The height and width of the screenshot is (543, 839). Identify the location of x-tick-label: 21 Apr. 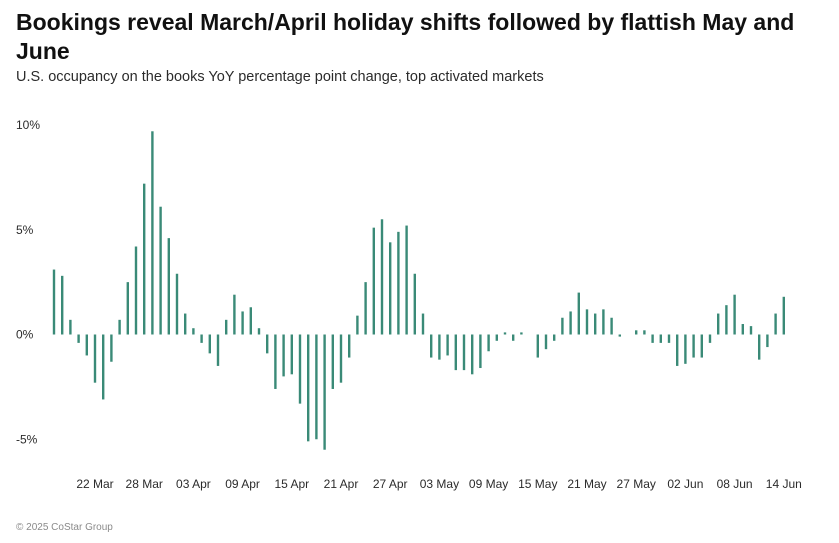
(341, 484).